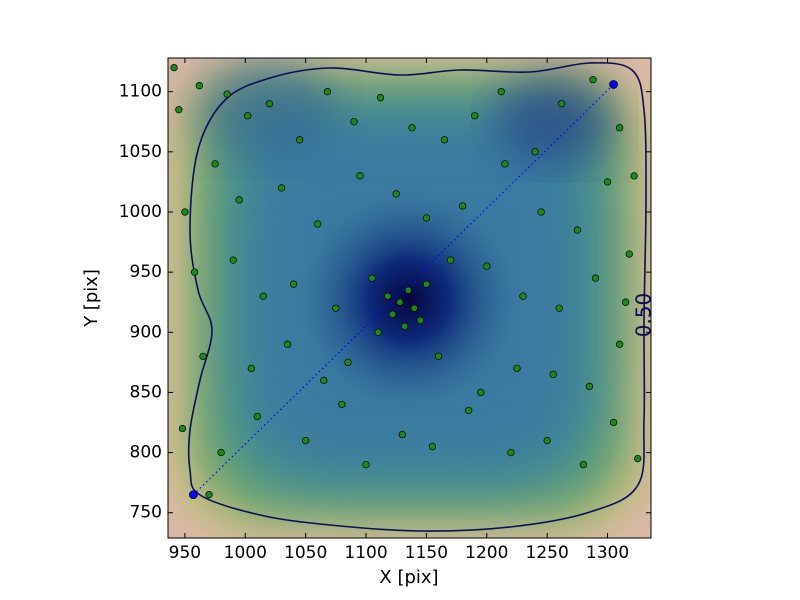  Describe the element at coordinates (305, 553) in the screenshot. I see `x-tick-label: 1050` at that location.